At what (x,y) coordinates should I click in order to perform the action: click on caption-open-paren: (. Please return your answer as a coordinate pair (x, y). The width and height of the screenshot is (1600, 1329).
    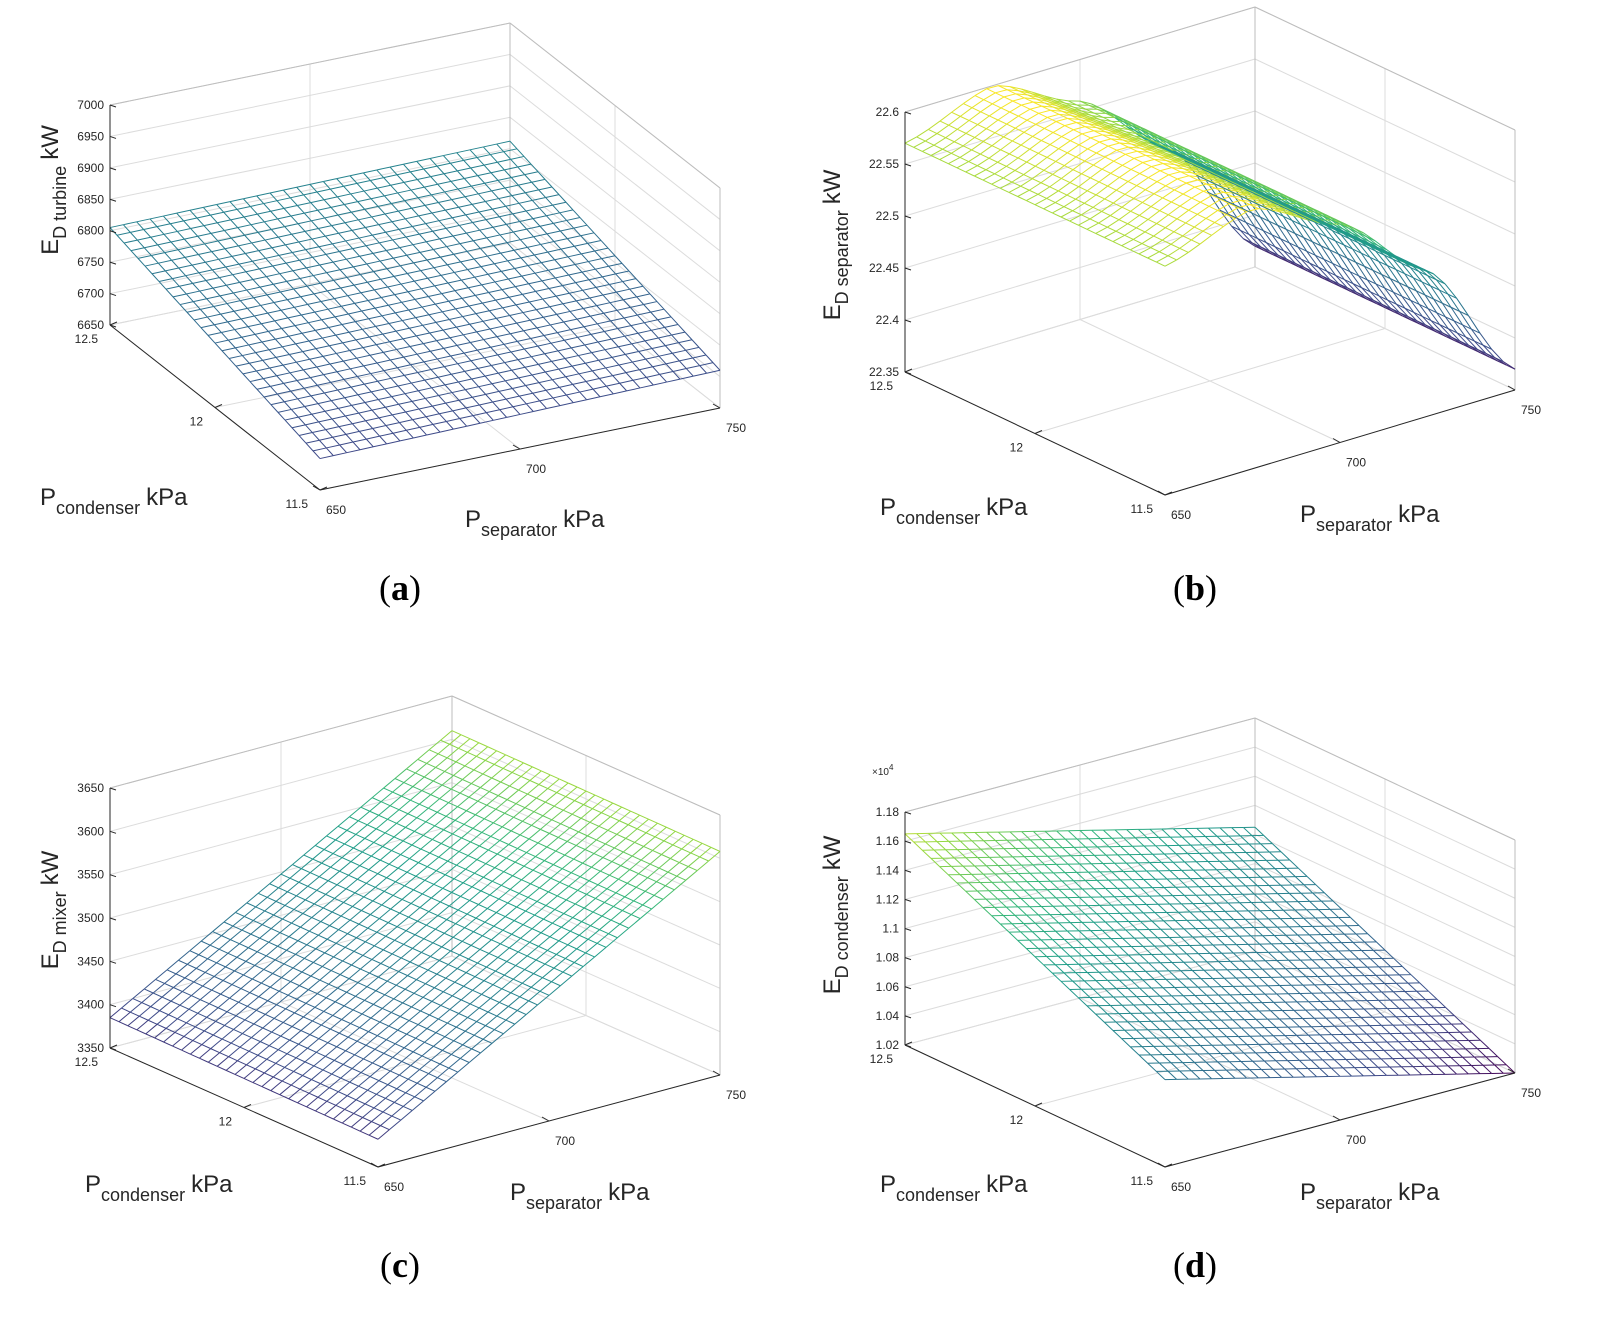
    Looking at the image, I should click on (1179, 588).